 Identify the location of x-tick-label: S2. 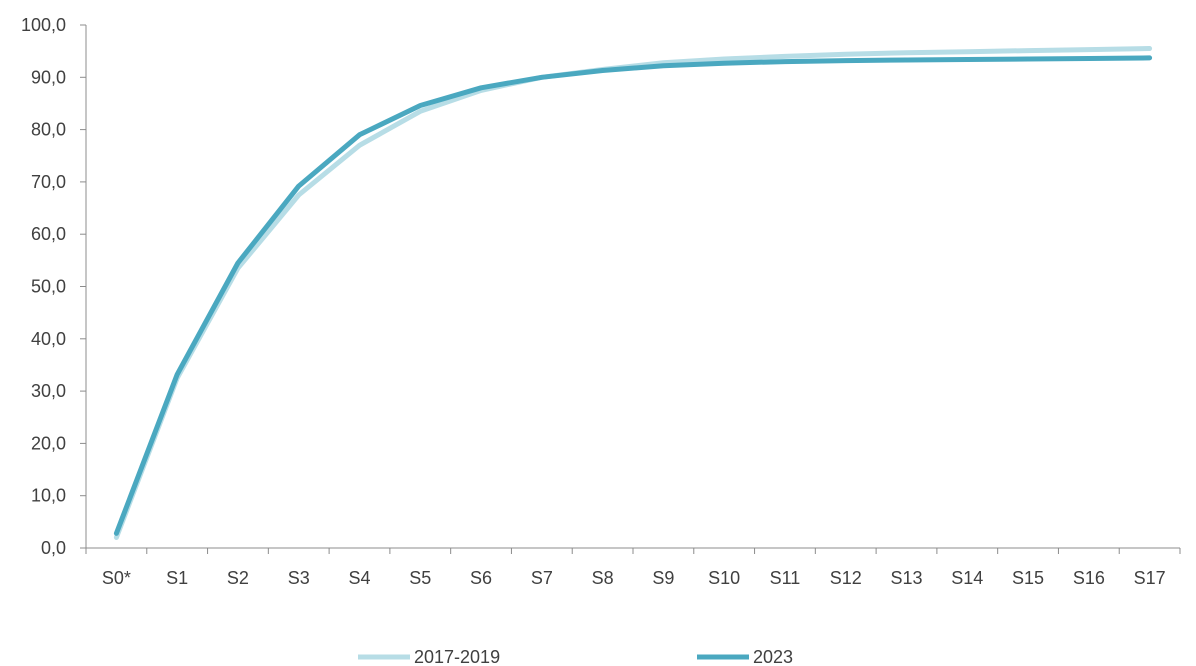
(238, 578).